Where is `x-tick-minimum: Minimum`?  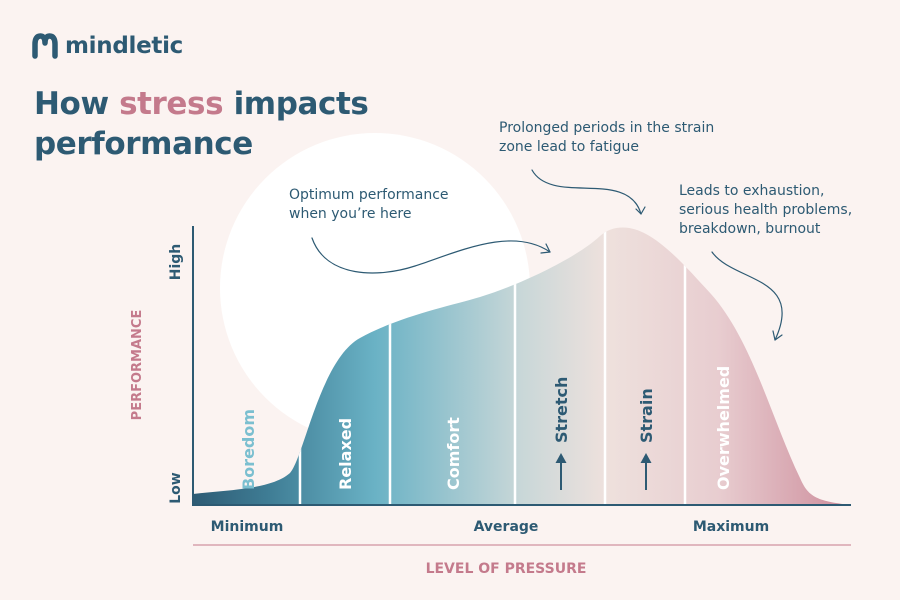
x-tick-minimum: Minimum is located at coordinates (247, 527).